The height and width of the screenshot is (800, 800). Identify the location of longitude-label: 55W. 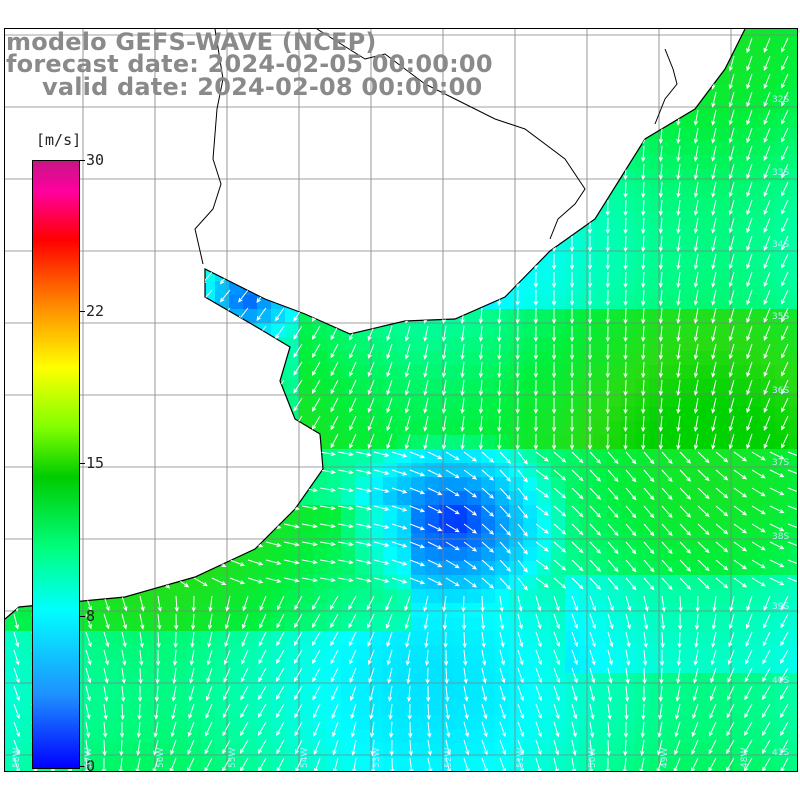
(233, 757).